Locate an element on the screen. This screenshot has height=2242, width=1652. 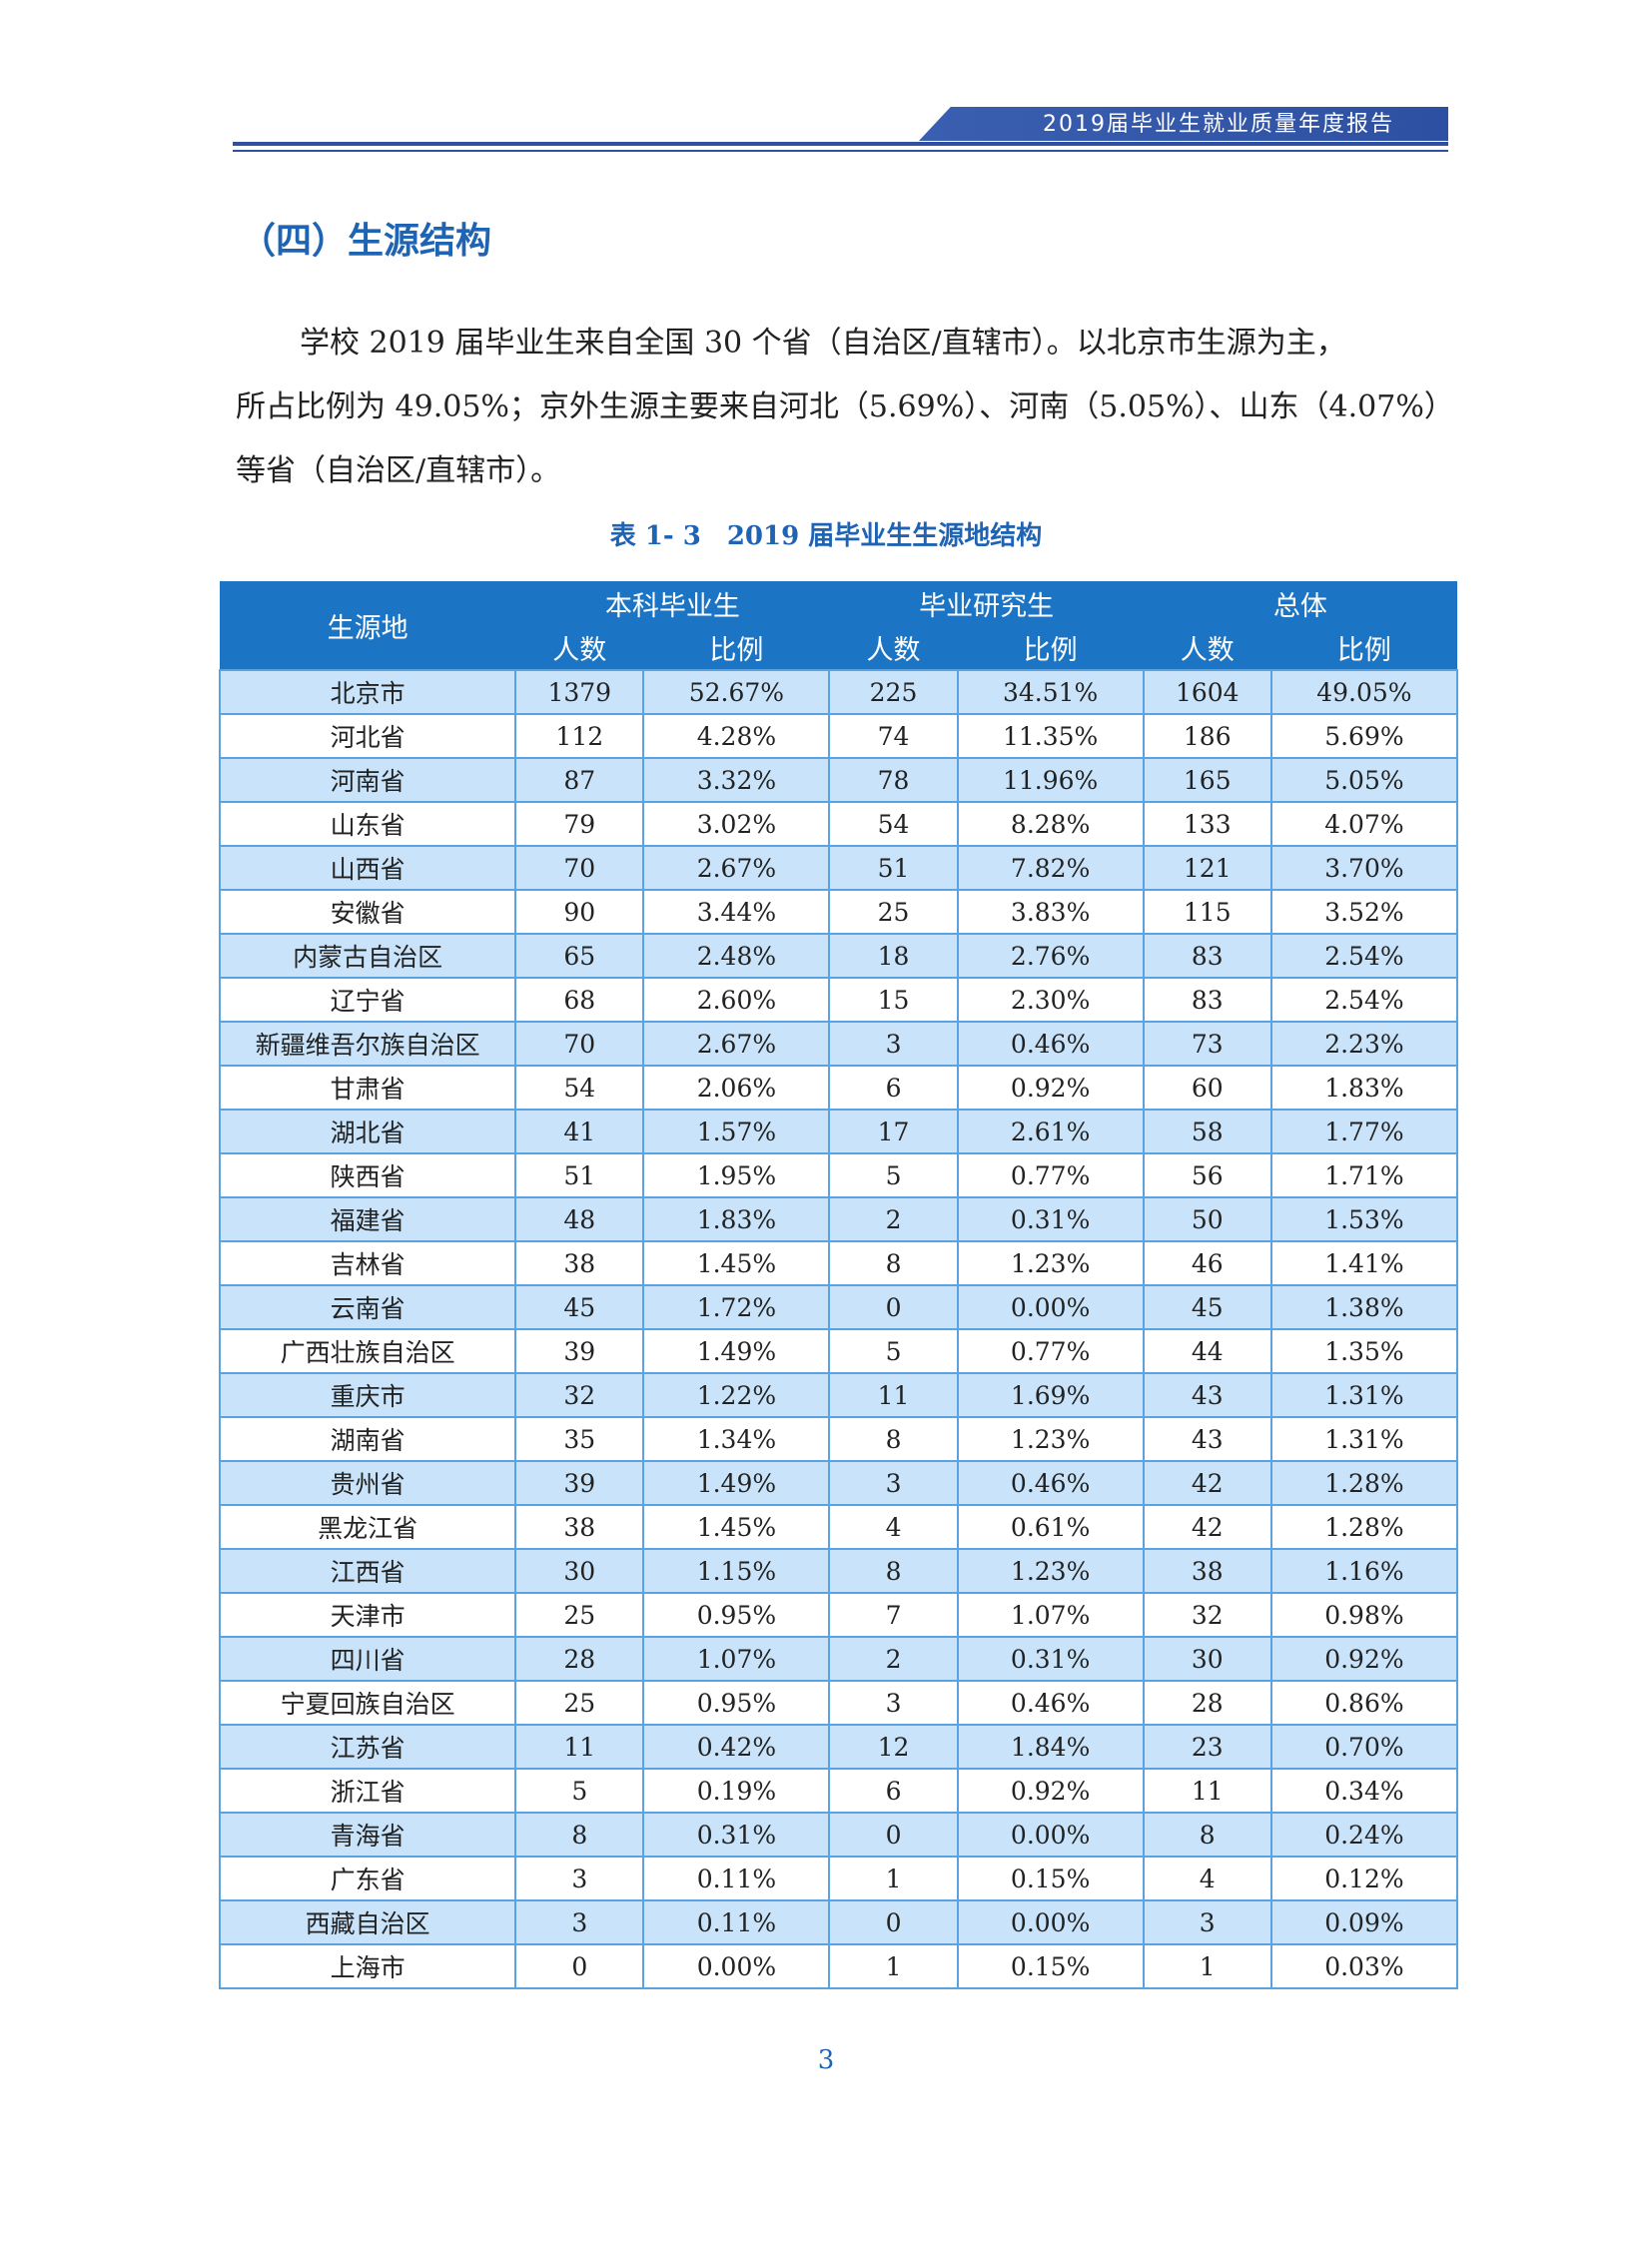
graduate-count-cell: 15 is located at coordinates (893, 1000).